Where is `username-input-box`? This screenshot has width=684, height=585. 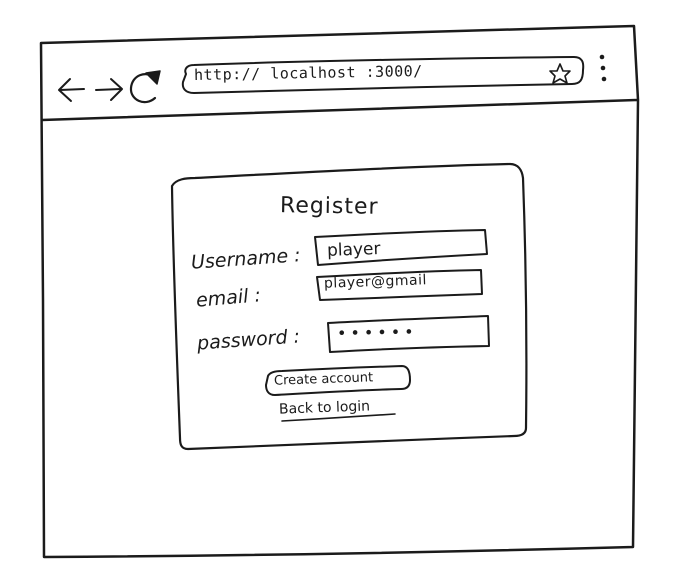
username-input-box is located at coordinates (401, 247).